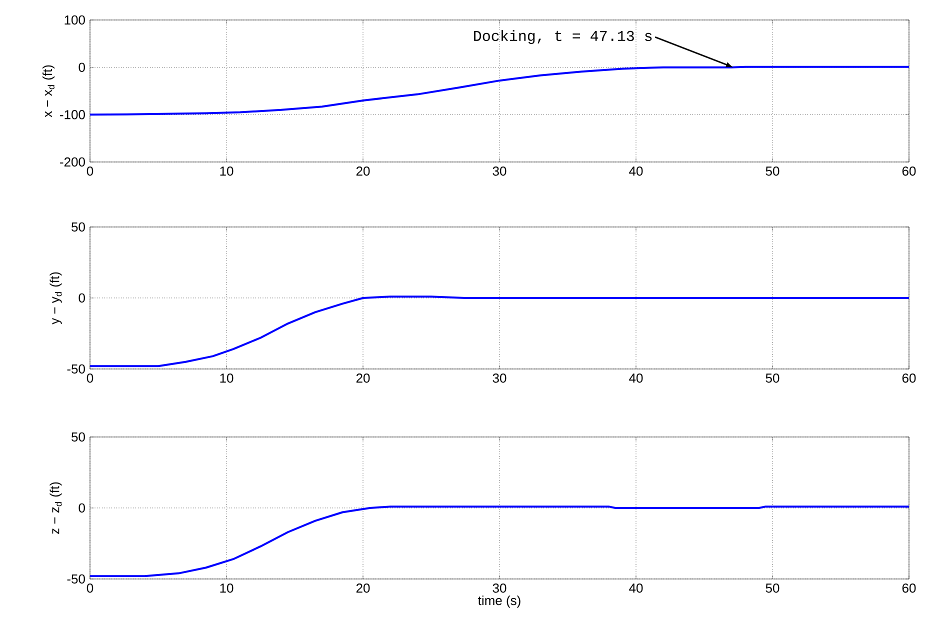  What do you see at coordinates (74, 20) in the screenshot?
I see `y-tick-label: 100` at bounding box center [74, 20].